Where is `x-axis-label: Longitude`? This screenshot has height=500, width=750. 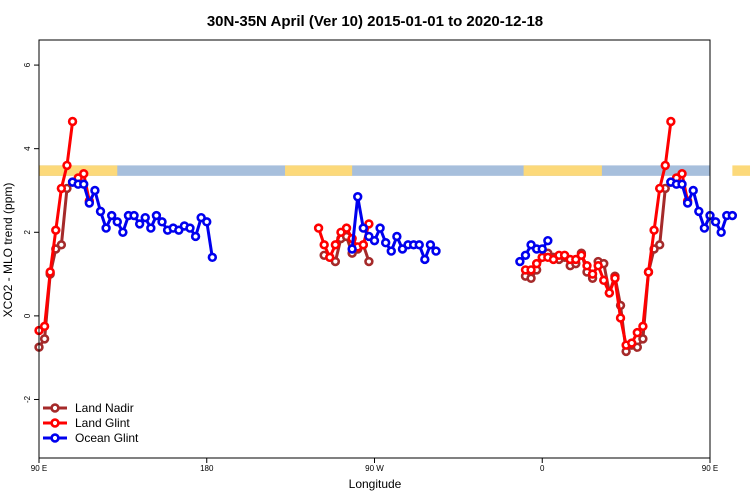
x-axis-label: Longitude is located at coordinates (375, 484).